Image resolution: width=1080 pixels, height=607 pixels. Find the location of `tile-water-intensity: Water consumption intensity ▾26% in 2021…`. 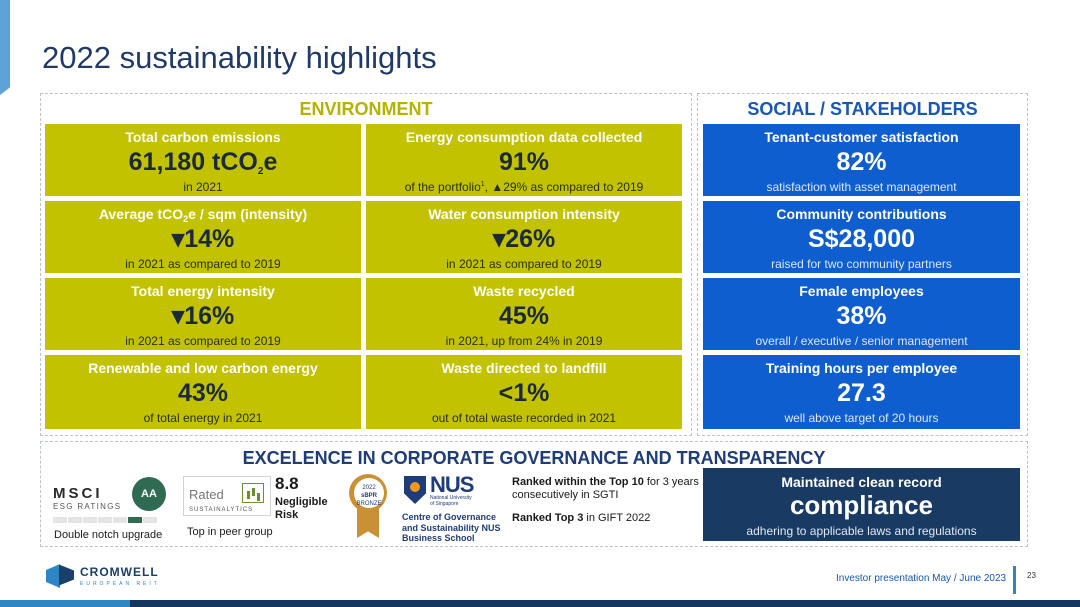

tile-water-intensity: Water consumption intensity ▾26% in 2021… is located at coordinates (524, 237).